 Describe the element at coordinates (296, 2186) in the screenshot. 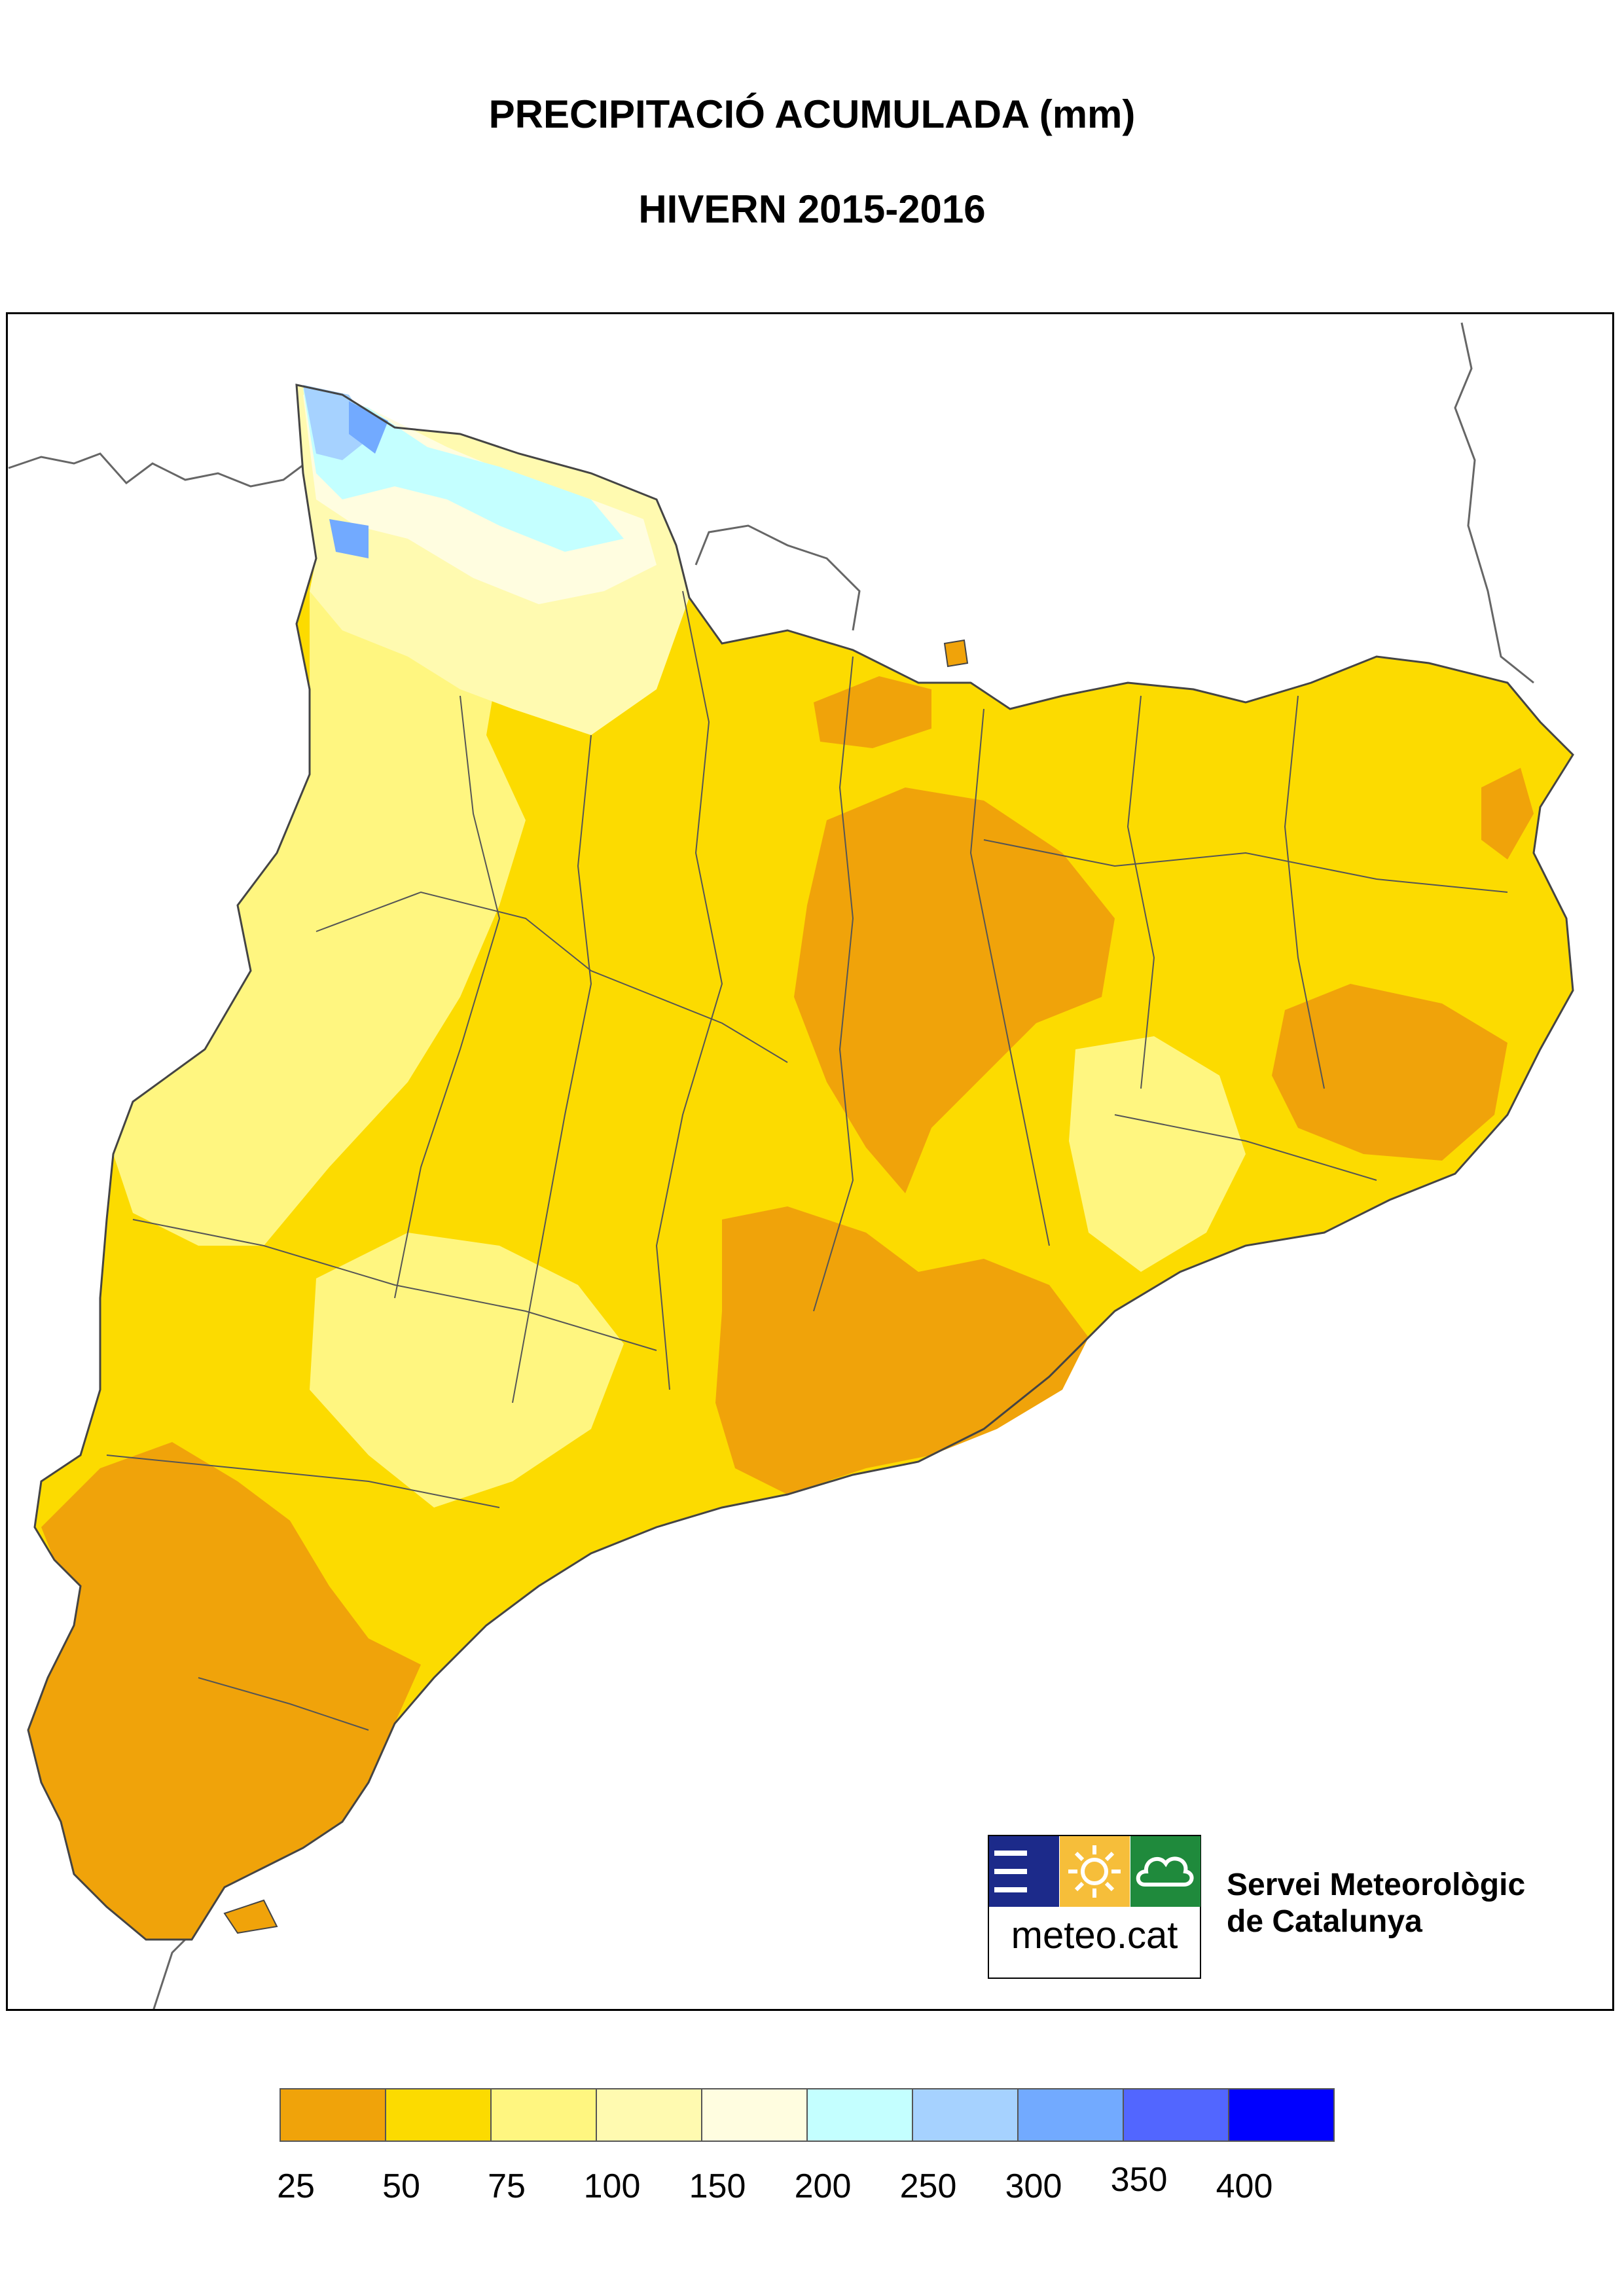

I see `legend-label: 25` at that location.